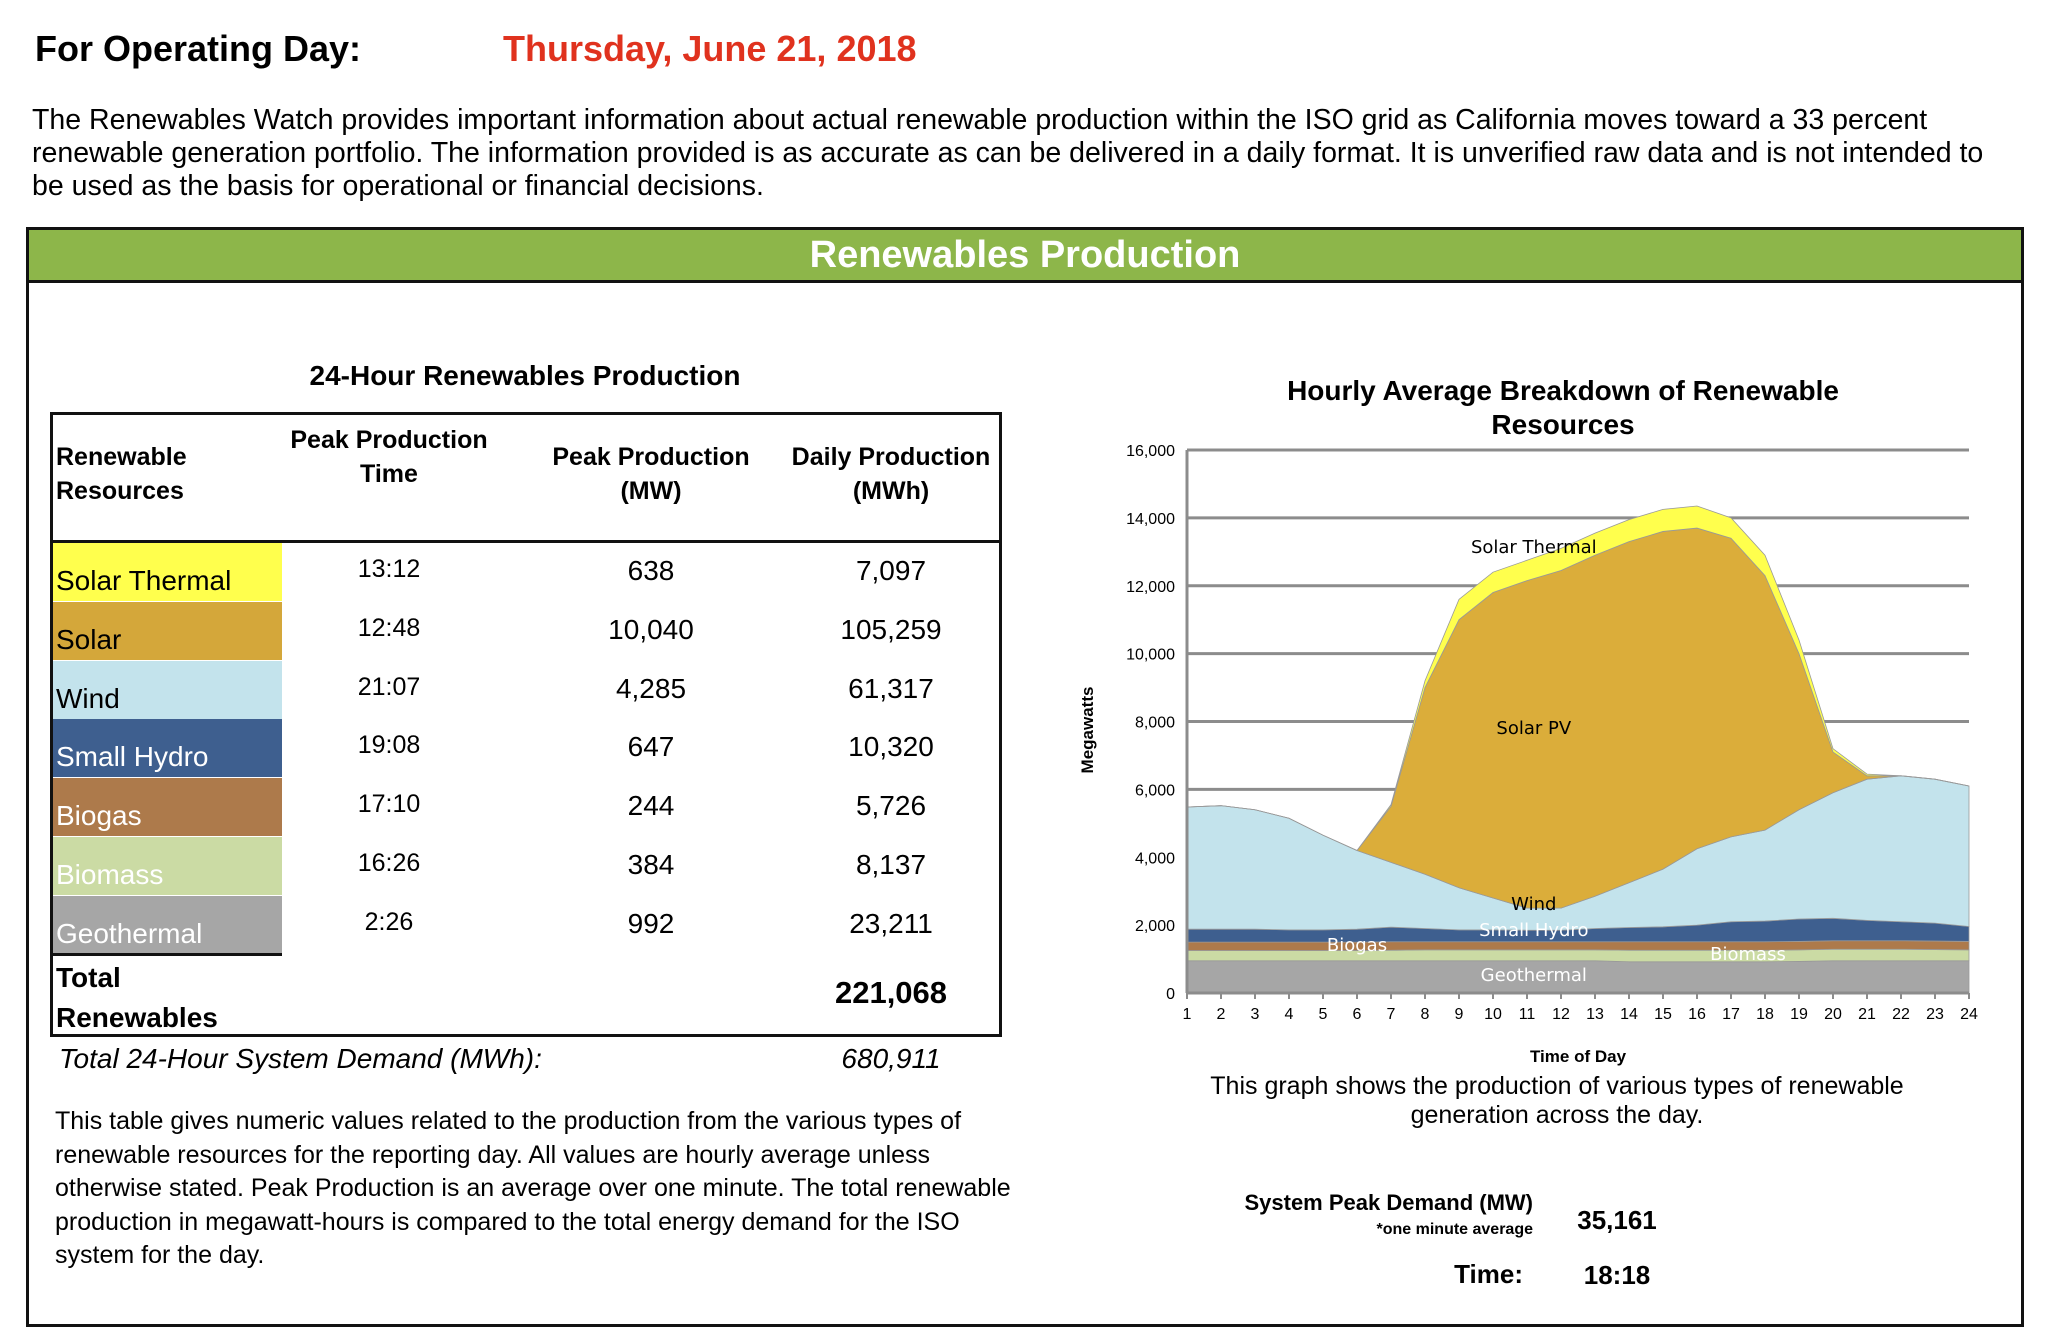 The width and height of the screenshot is (2048, 1327). What do you see at coordinates (389, 804) in the screenshot?
I see `peak-time-cell: 17:10` at bounding box center [389, 804].